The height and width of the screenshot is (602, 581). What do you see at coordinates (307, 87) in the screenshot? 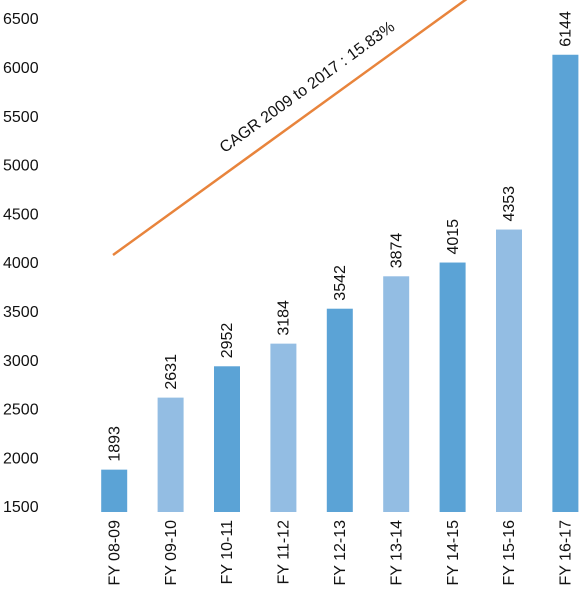
I see `annotation: CAGR 2009 to 2017 : 15.83%` at bounding box center [307, 87].